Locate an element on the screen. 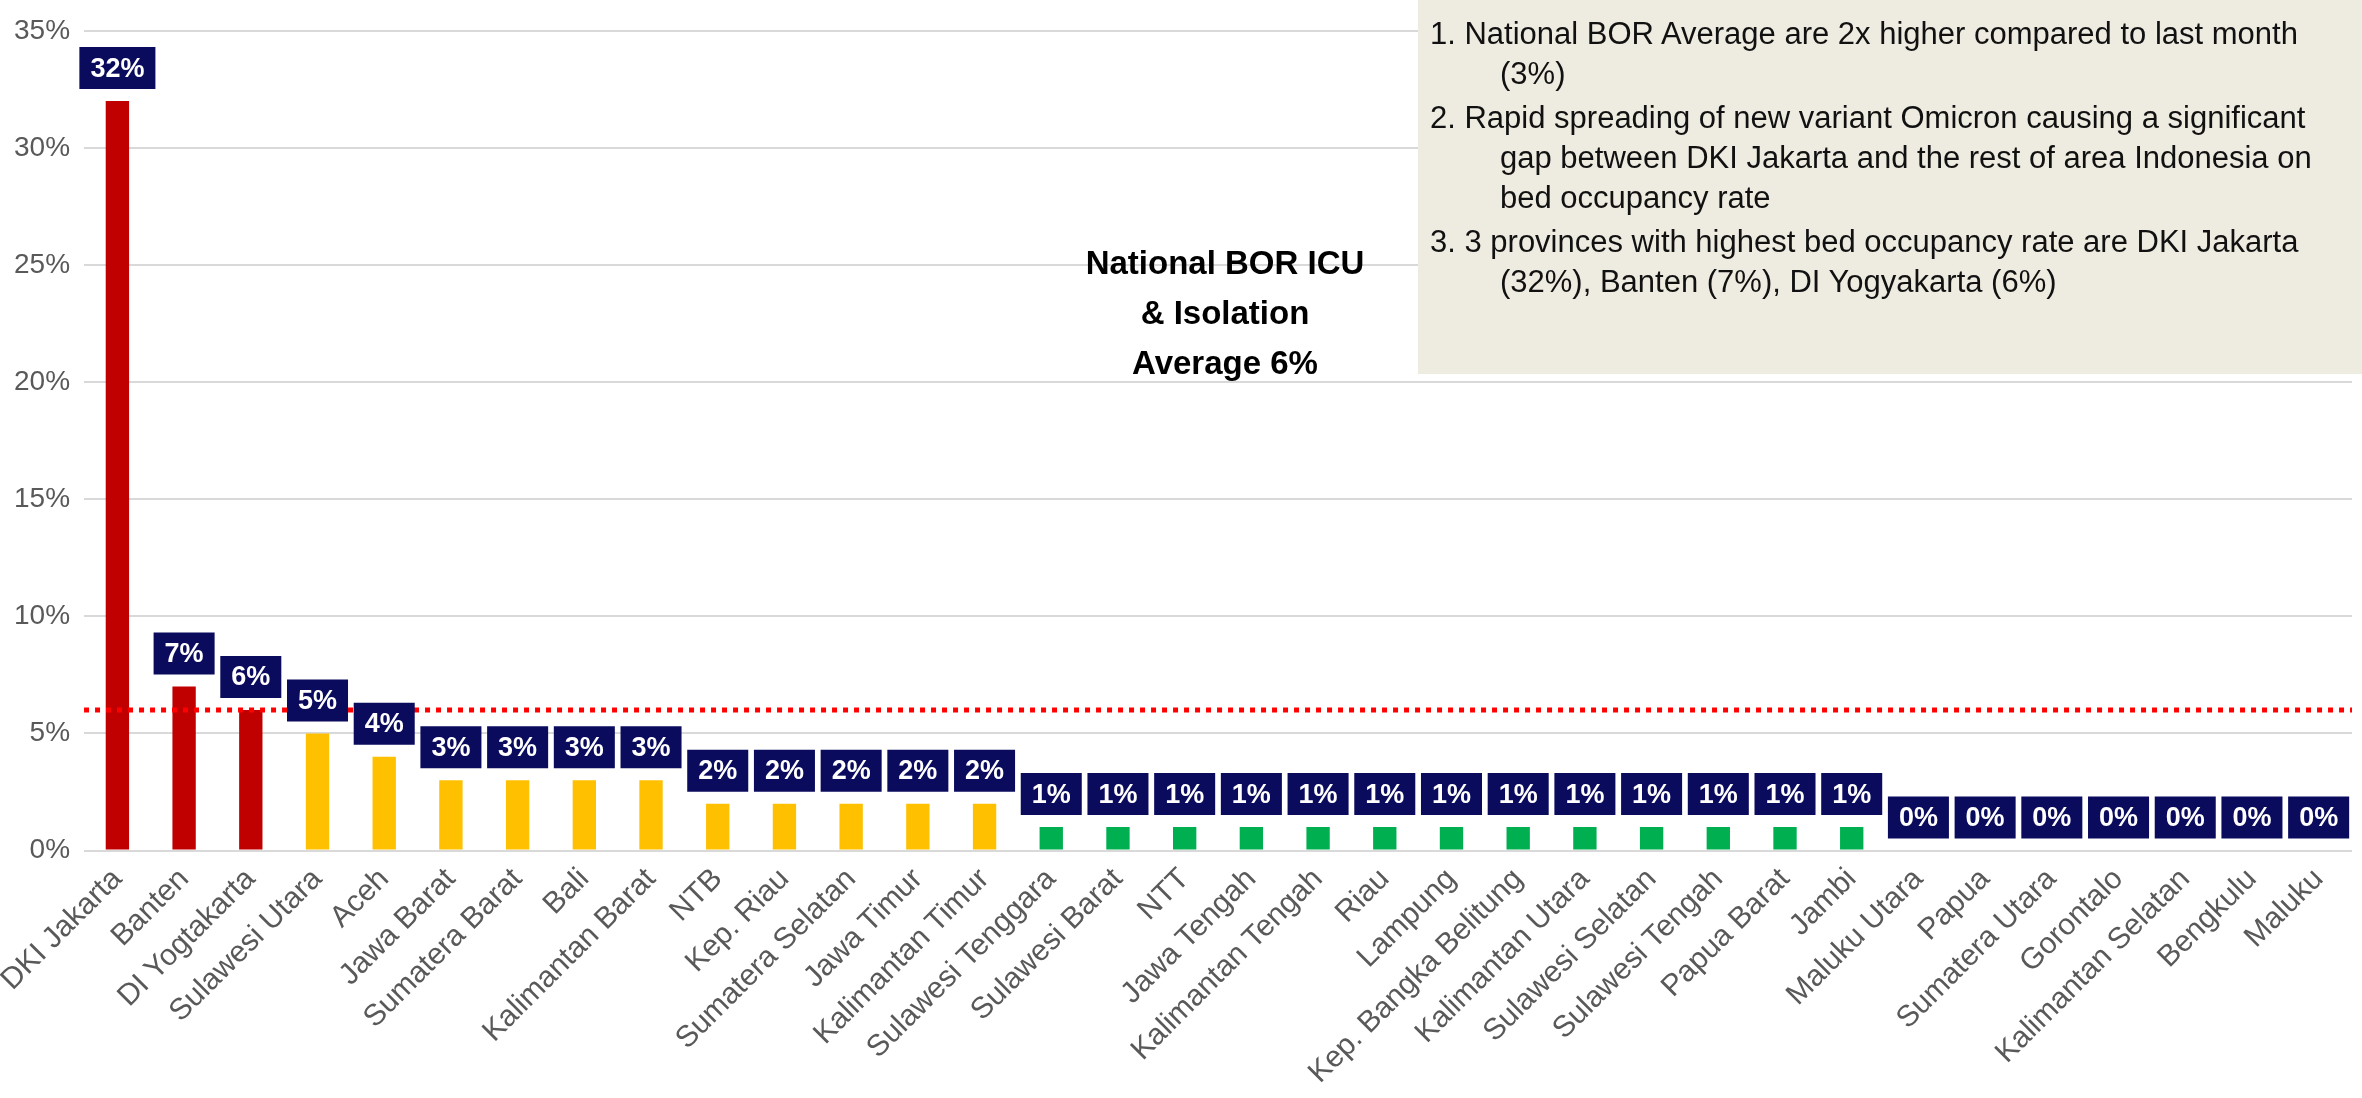 The width and height of the screenshot is (2362, 1098). y-tick-label: 30% is located at coordinates (42, 146).